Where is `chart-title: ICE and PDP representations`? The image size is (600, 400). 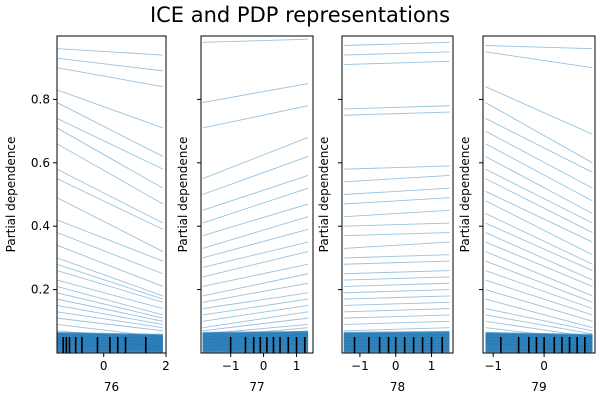
chart-title: ICE and PDP representations is located at coordinates (300, 15).